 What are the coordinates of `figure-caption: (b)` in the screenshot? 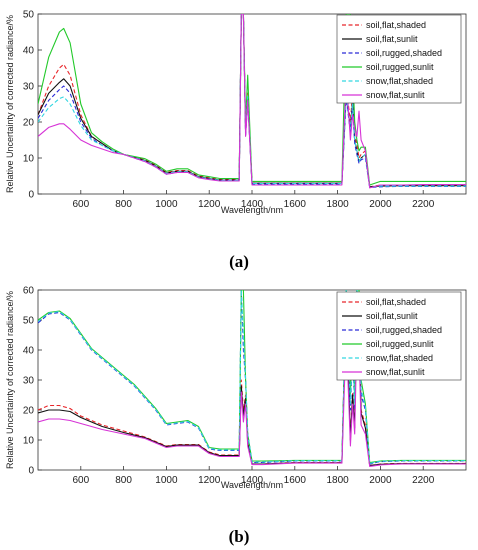 It's located at (239, 536).